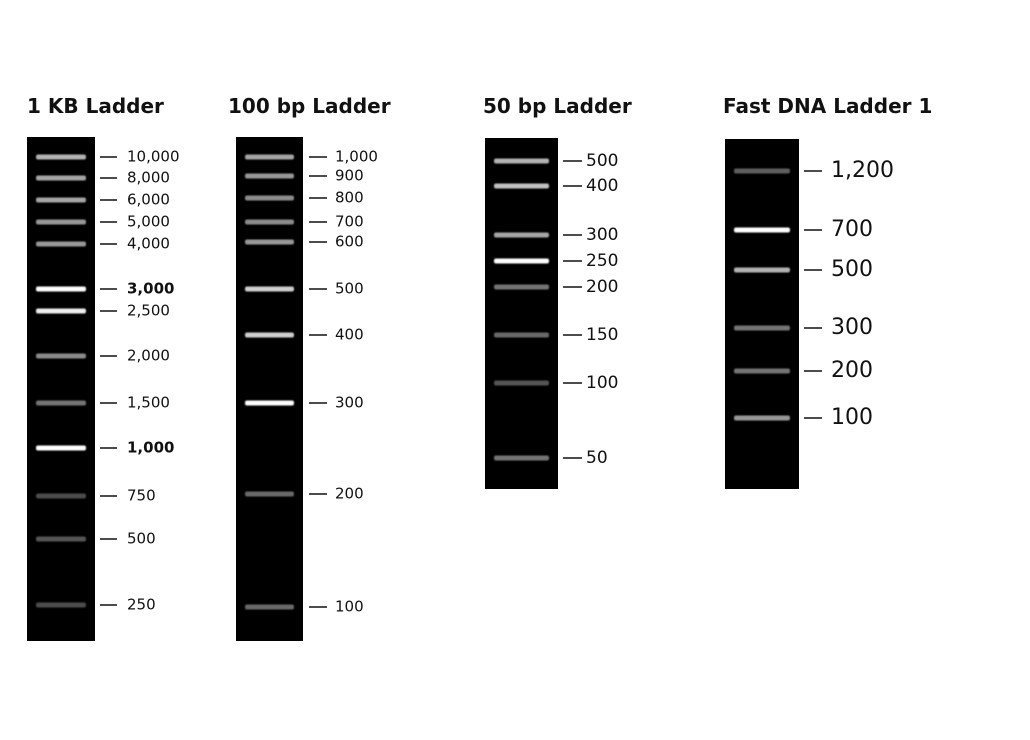  What do you see at coordinates (148, 200) in the screenshot?
I see `band-label: 6,000` at bounding box center [148, 200].